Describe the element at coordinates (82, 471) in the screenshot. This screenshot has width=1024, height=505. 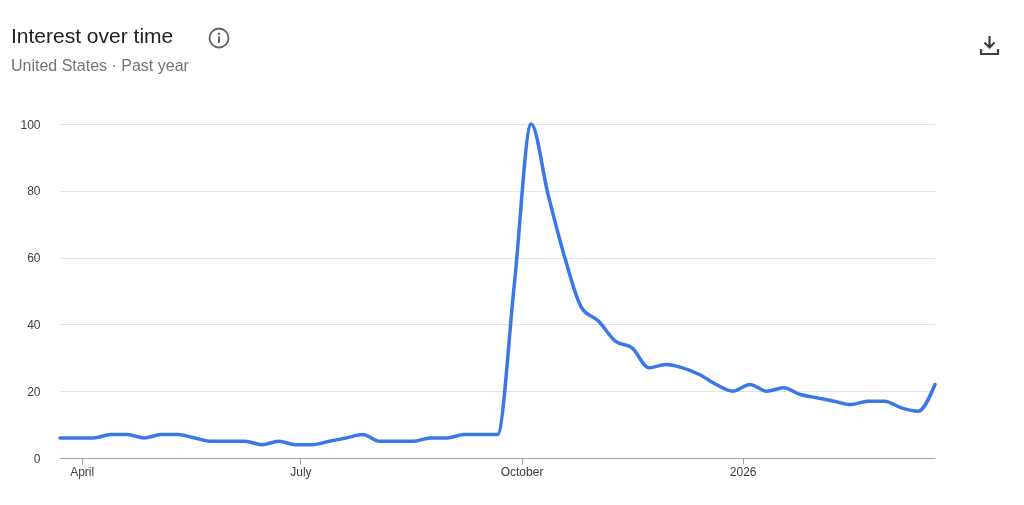
I see `x-tick-label: April` at that location.